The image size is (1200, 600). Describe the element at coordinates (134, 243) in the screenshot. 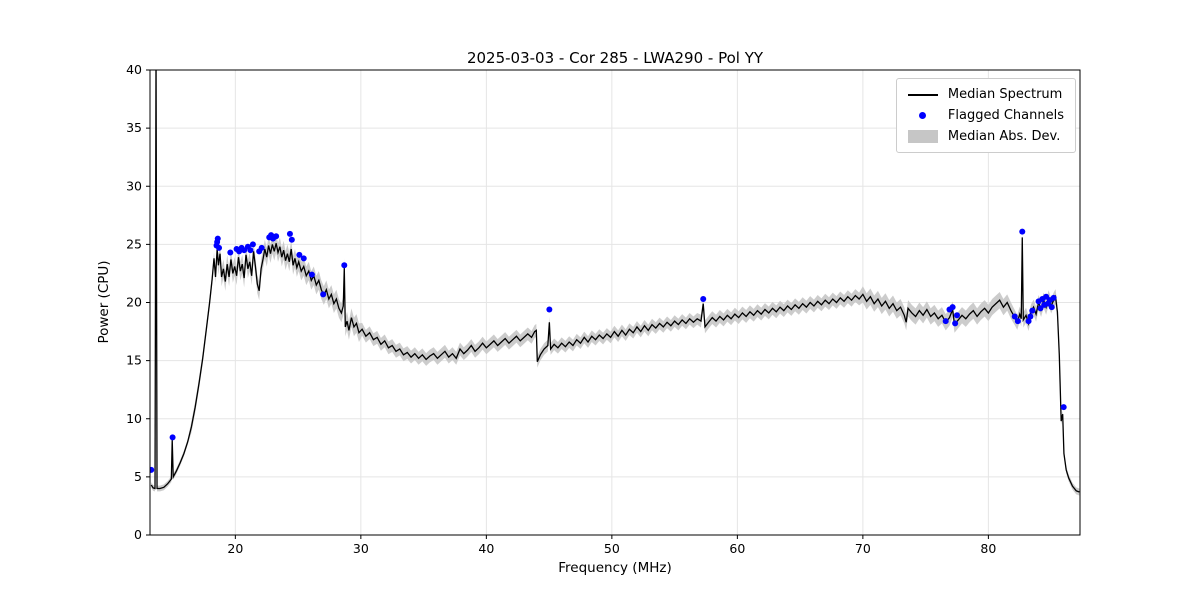

I see `svg-text: 25` at that location.